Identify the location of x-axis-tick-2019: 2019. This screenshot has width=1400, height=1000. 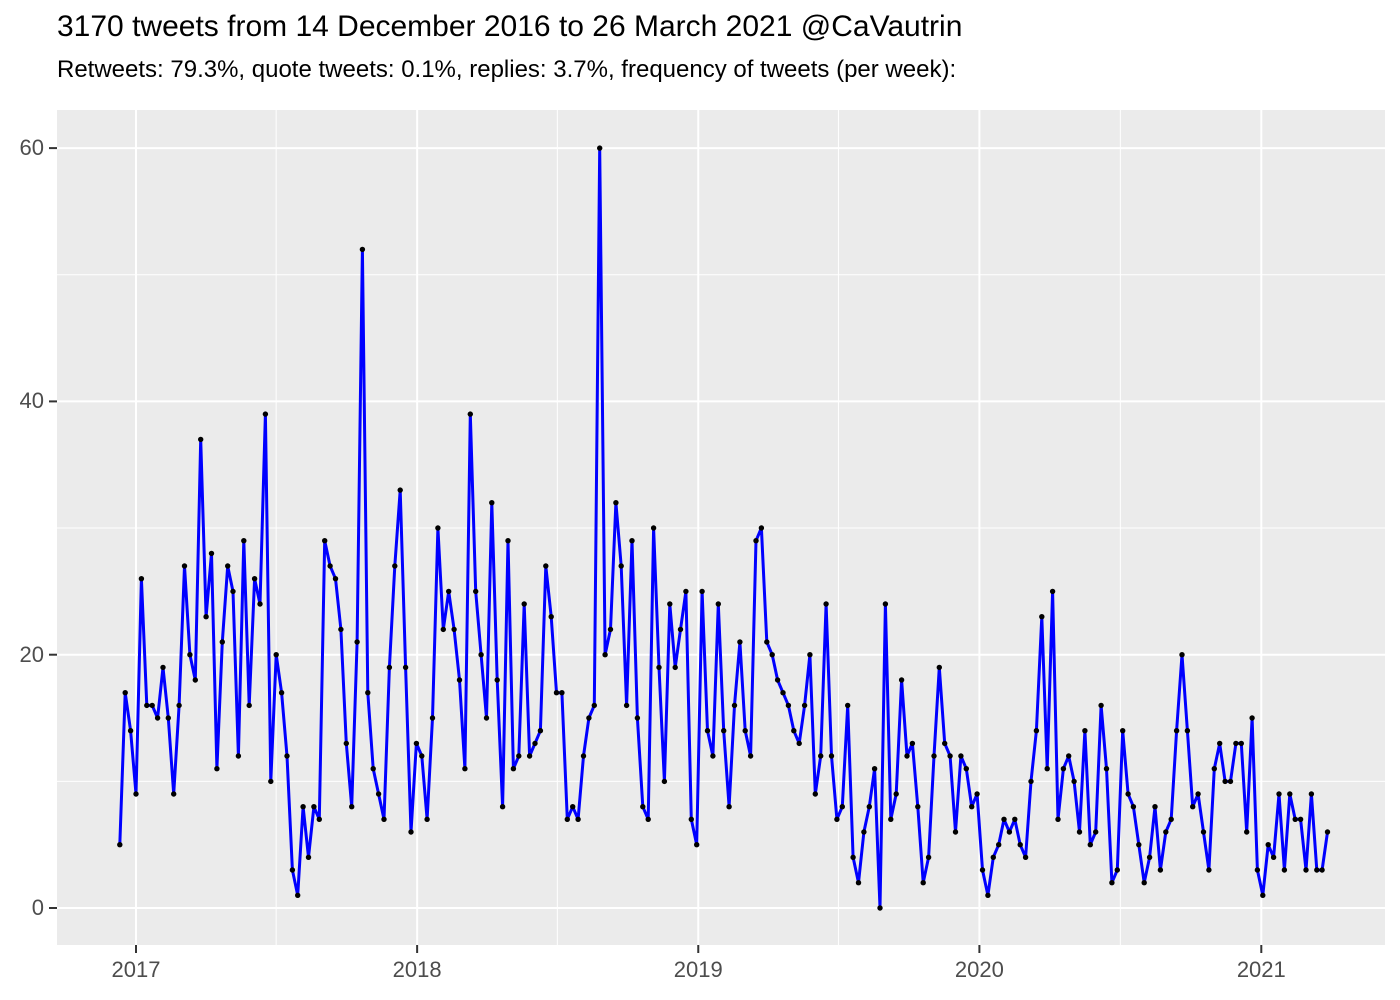
(698, 969).